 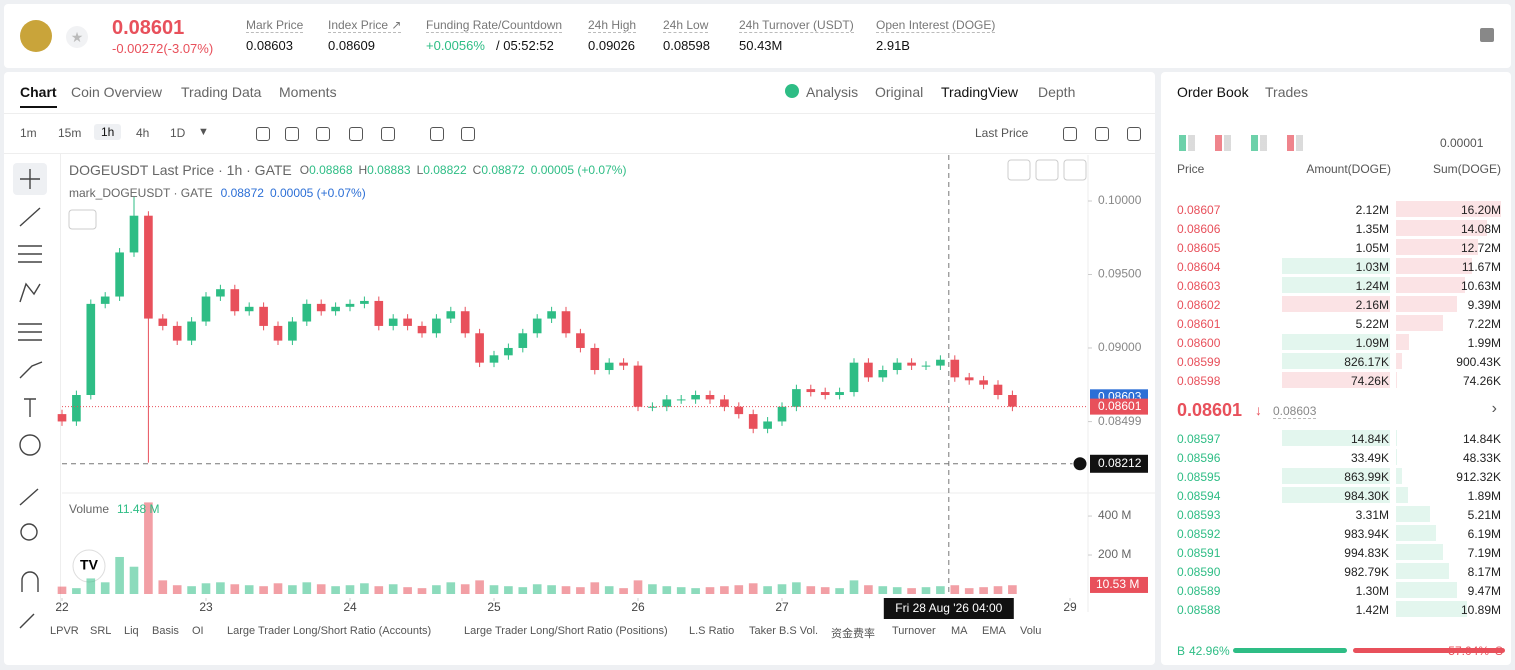 What do you see at coordinates (948, 608) in the screenshot?
I see `crosshair-time-tag` at bounding box center [948, 608].